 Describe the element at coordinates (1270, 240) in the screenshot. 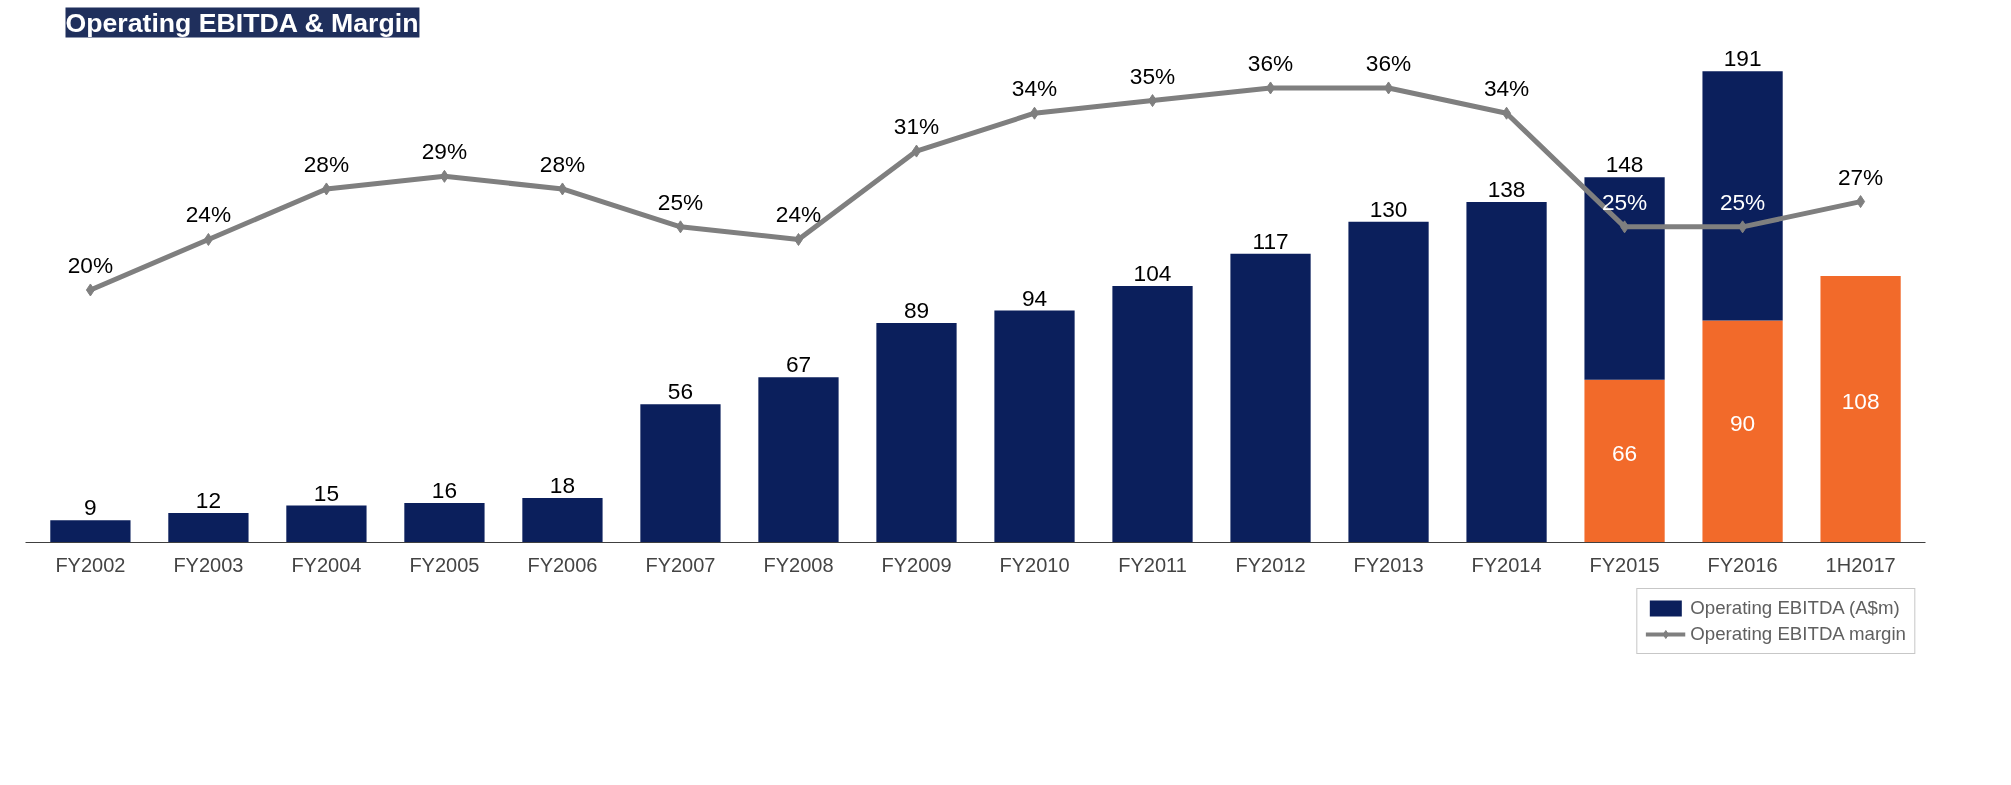

I see `data-label: 117` at that location.